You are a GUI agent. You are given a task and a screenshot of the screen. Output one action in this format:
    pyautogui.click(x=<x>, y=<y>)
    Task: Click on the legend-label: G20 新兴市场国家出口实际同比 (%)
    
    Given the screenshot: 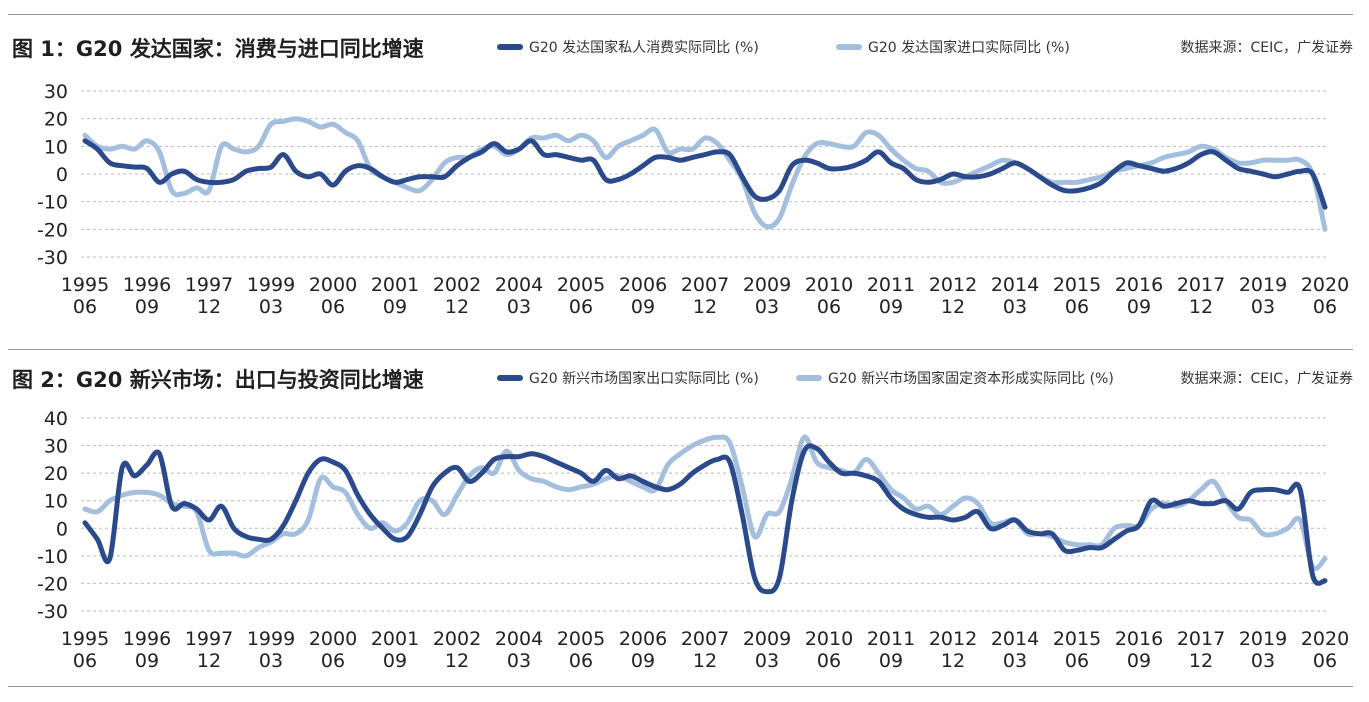 What is the action you would take?
    pyautogui.click(x=644, y=379)
    